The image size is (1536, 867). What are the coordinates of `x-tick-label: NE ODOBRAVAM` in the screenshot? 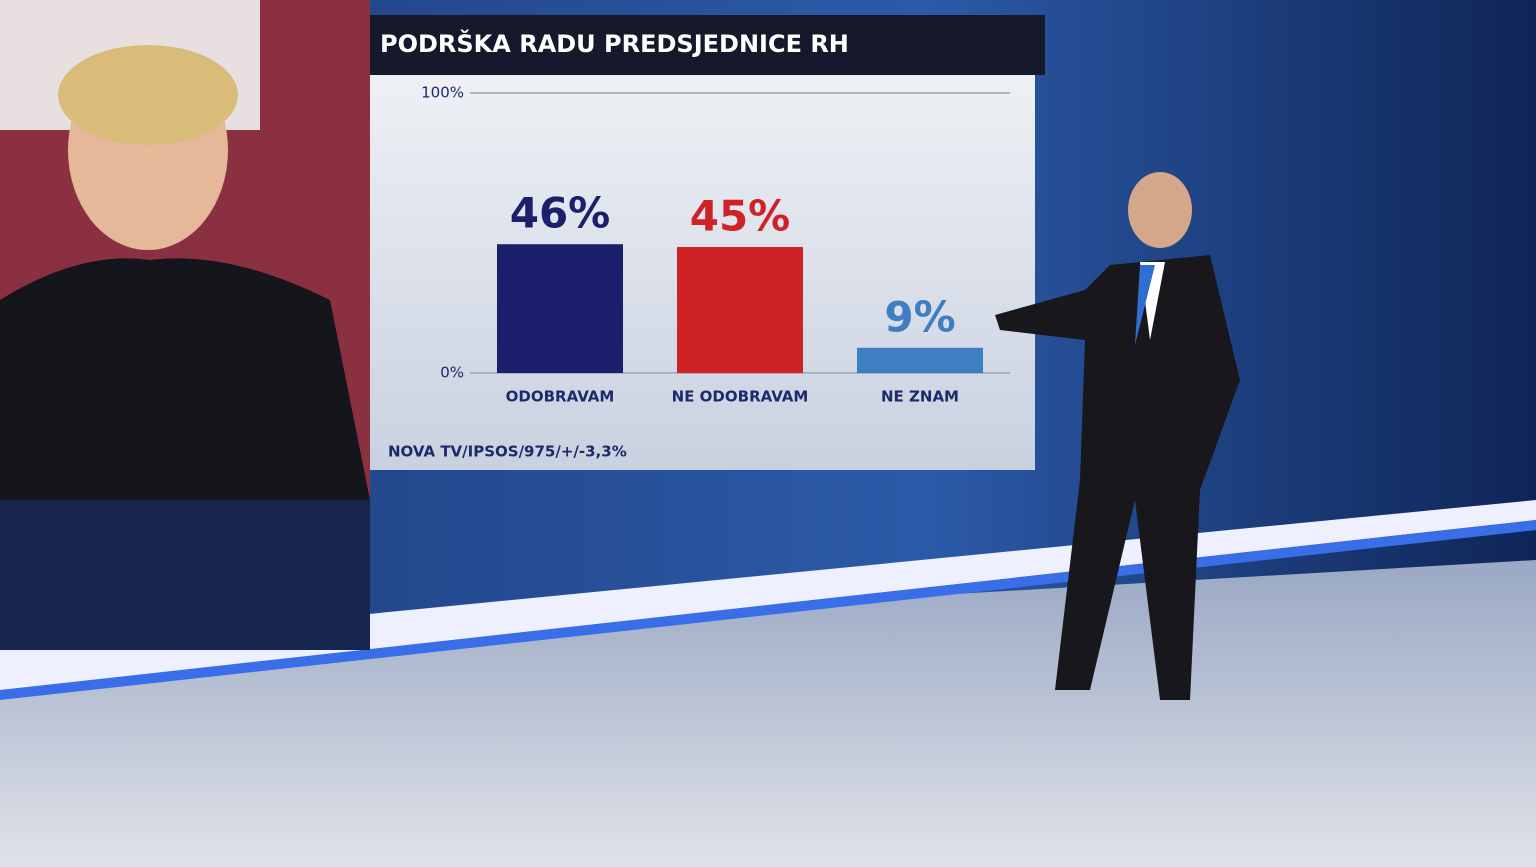 It's located at (740, 397).